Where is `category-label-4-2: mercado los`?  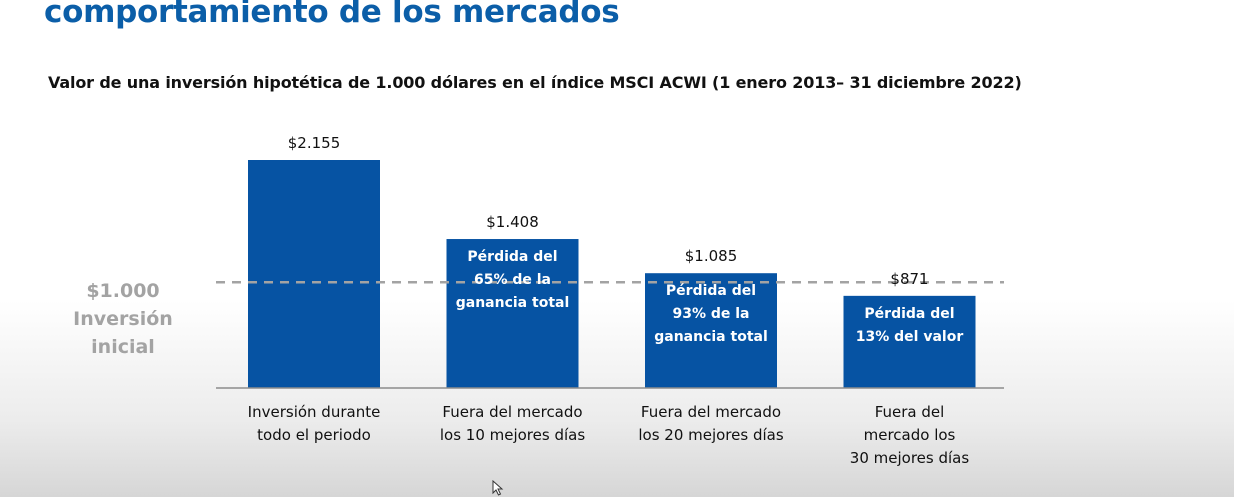 category-label-4-2: mercado los is located at coordinates (910, 435).